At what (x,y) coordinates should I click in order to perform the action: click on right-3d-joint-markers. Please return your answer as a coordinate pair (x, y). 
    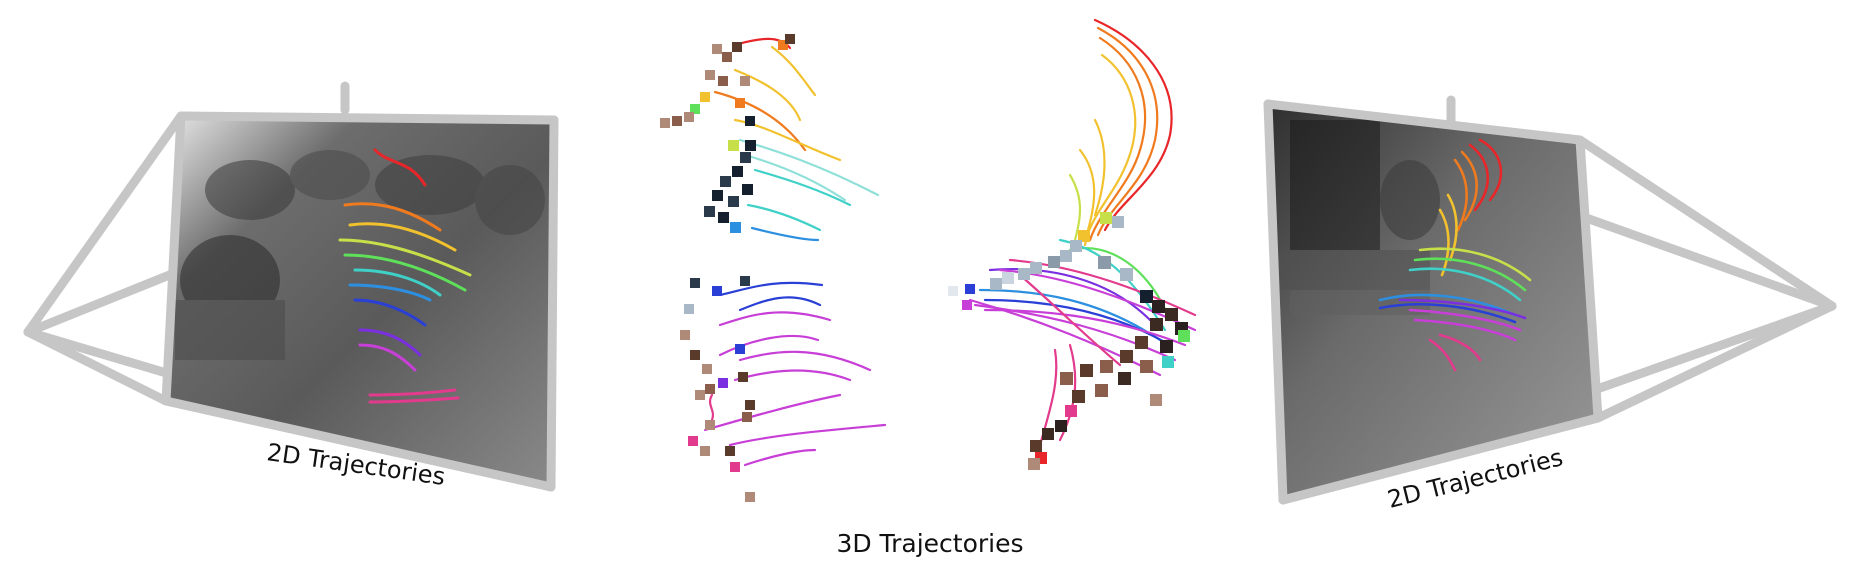
    Looking at the image, I should click on (1069, 341).